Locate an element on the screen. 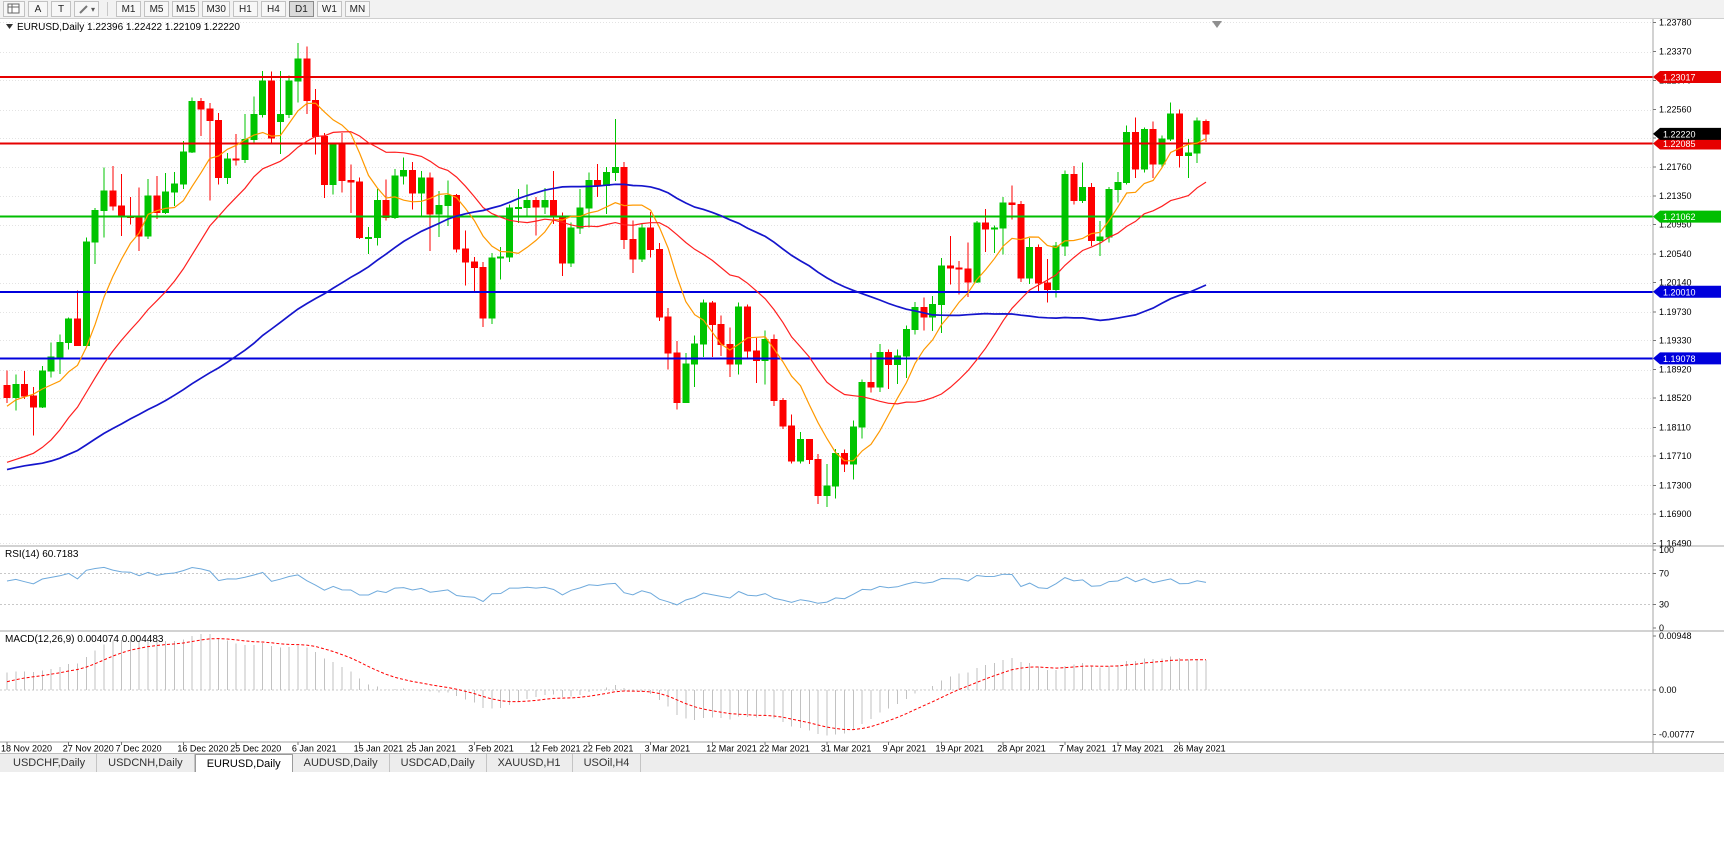 Image resolution: width=1724 pixels, height=851 pixels. svg-text: 70 is located at coordinates (1664, 573).